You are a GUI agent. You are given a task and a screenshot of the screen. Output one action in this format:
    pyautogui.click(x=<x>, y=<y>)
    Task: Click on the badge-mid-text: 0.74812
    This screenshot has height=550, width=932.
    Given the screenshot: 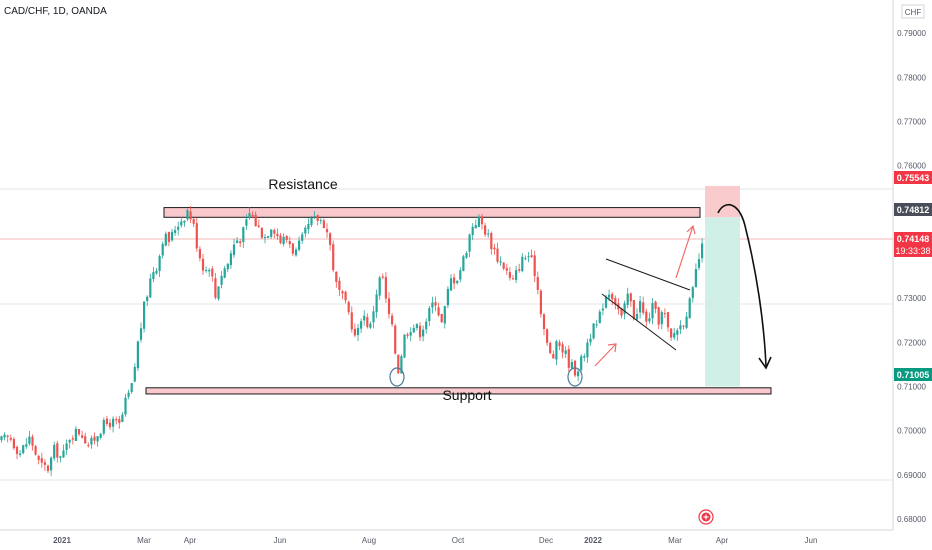 What is the action you would take?
    pyautogui.click(x=913, y=210)
    